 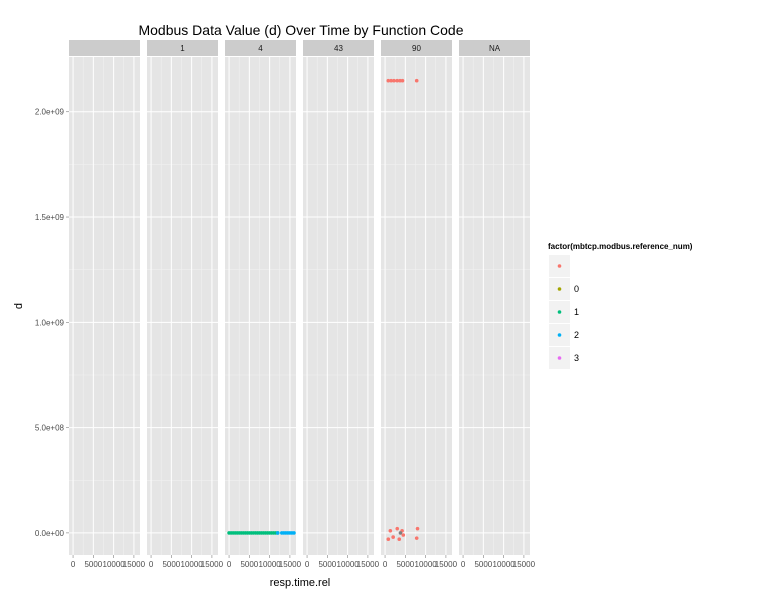 I want to click on legend-title: factor(mbtcp.modbus.reference_num), so click(x=620, y=246).